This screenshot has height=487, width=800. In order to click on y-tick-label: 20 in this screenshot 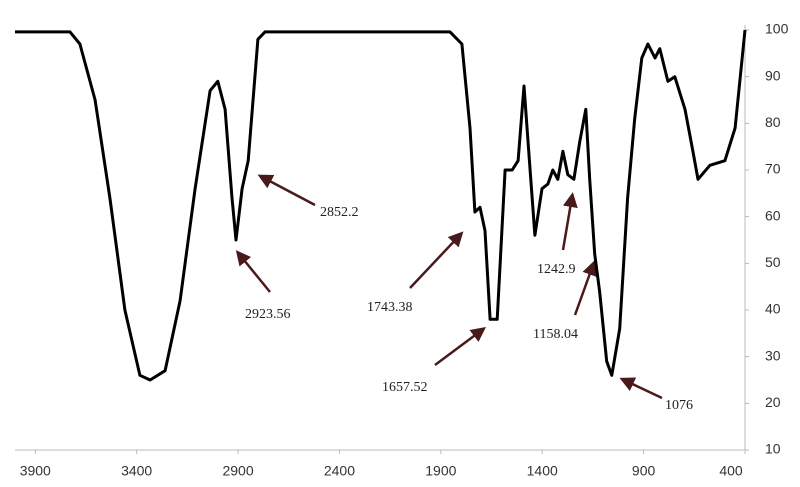, I will do `click(773, 402)`.